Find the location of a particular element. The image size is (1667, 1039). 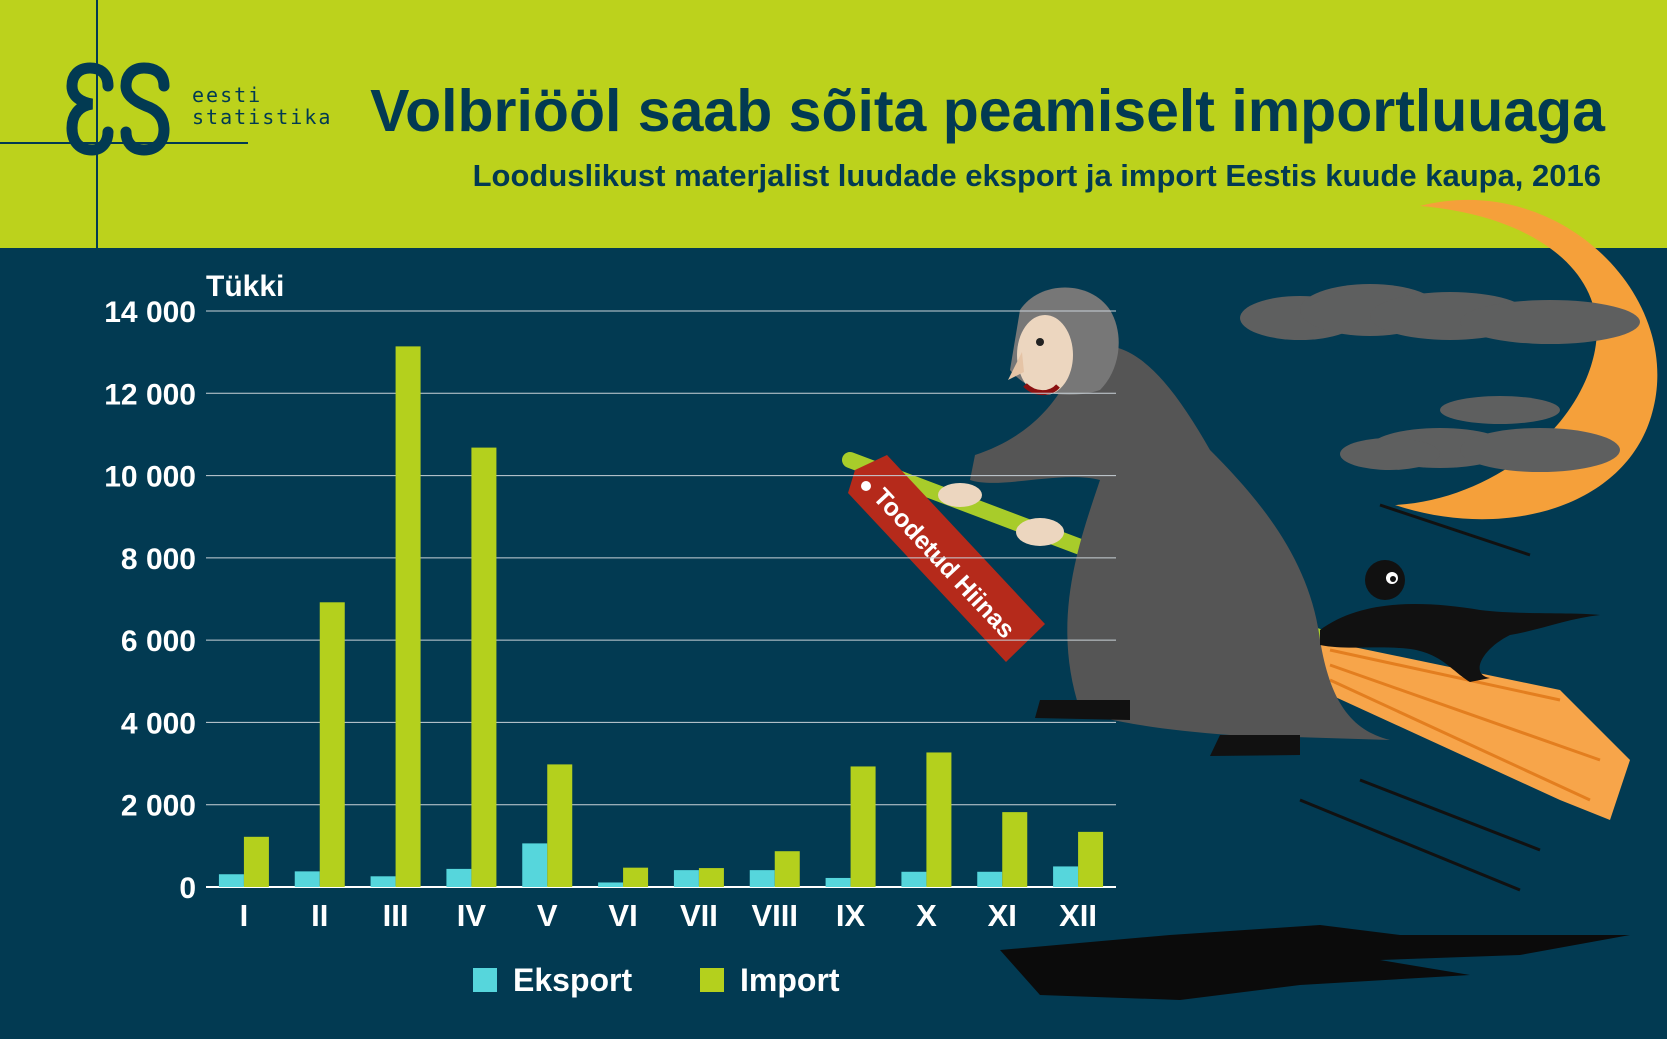

x-tick-label: III is located at coordinates (396, 915).